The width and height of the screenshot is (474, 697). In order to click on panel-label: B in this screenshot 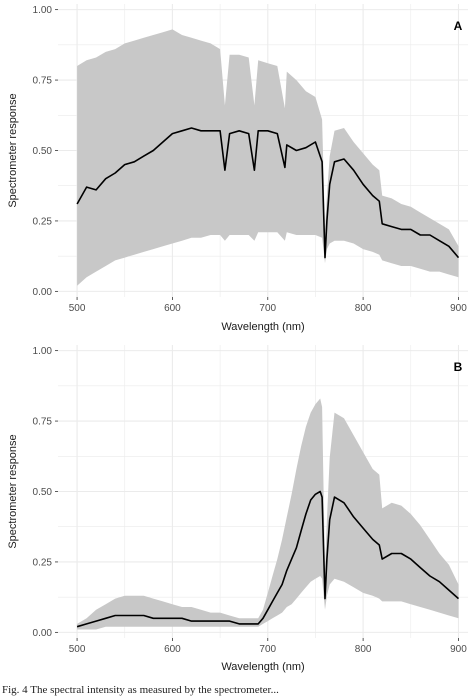, I will do `click(458, 367)`.